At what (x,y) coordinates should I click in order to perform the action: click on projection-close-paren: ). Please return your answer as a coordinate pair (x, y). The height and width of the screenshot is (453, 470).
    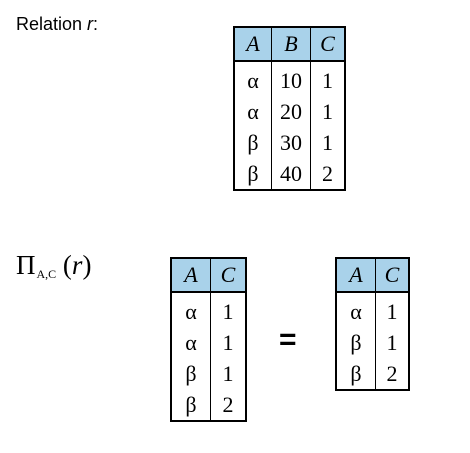
    Looking at the image, I should click on (87, 265).